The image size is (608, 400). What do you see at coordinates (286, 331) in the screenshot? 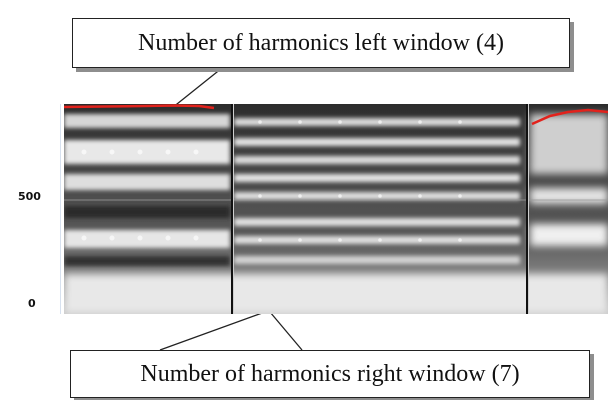
I see `right-callout-leader-line` at bounding box center [286, 331].